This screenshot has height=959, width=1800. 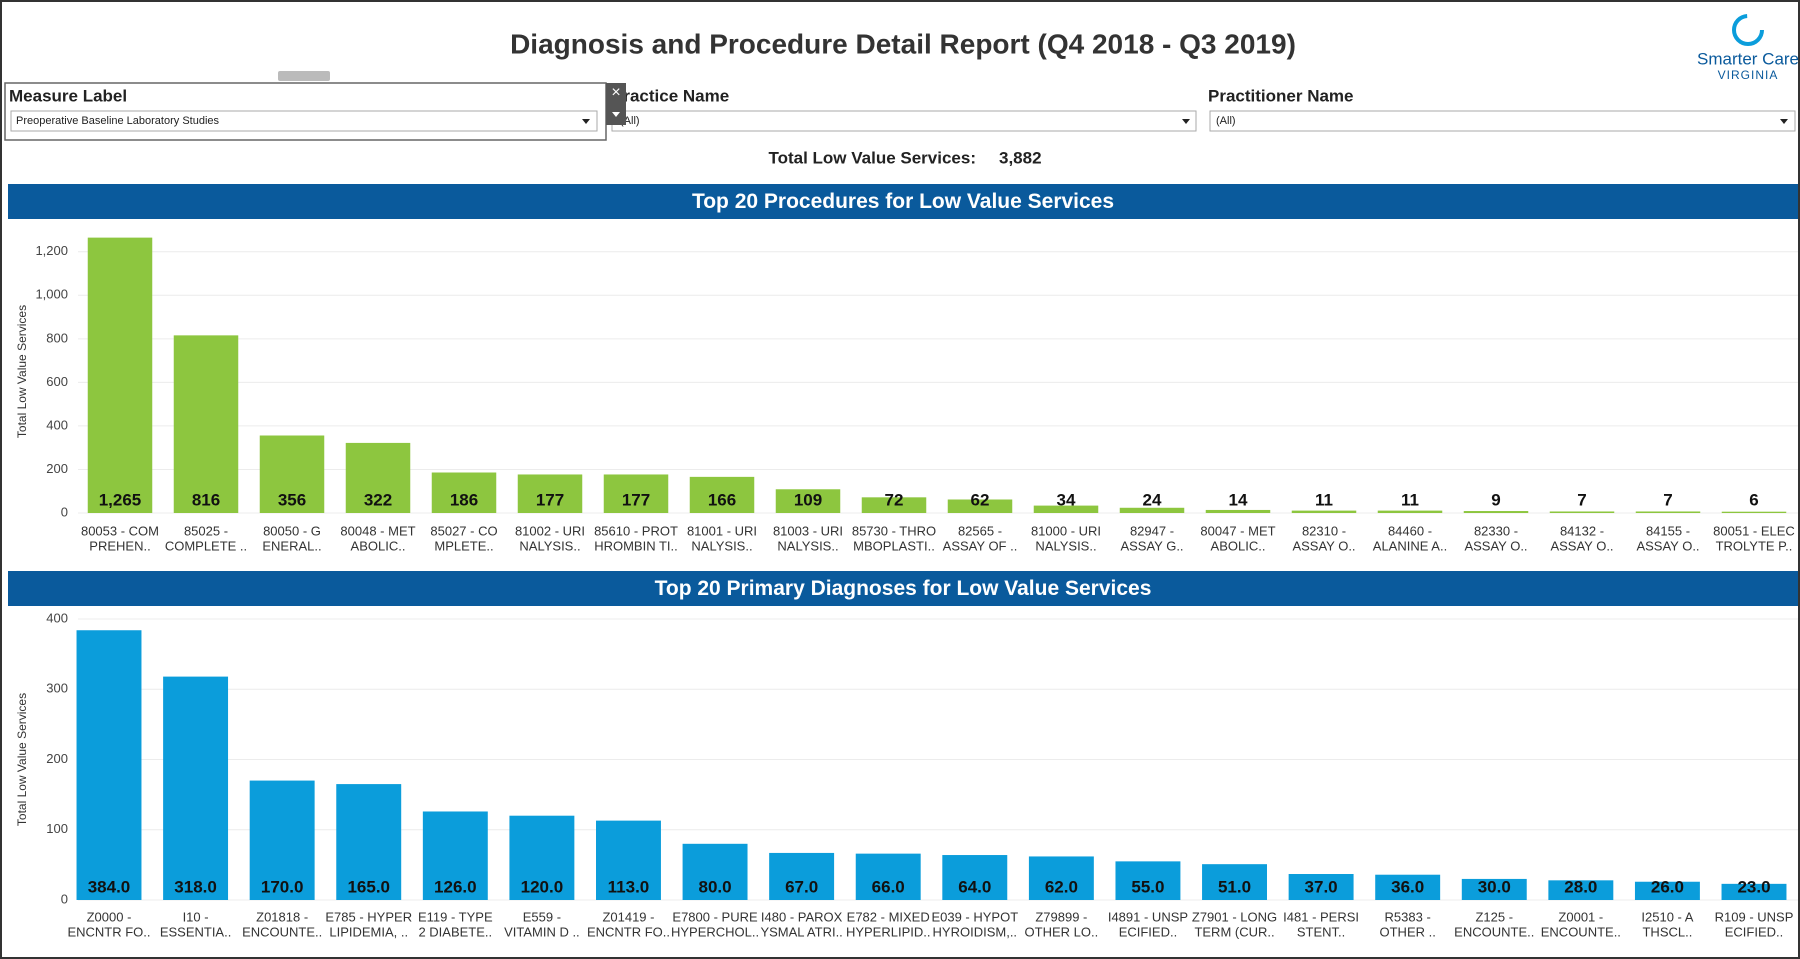 I want to click on x-tick-label: LIPIDEMIA, .., so click(x=368, y=931).